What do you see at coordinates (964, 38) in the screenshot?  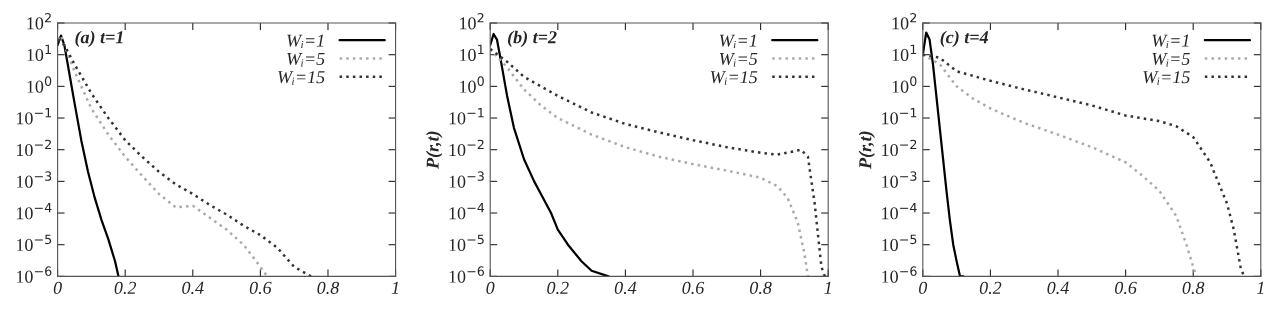 I see `chart-title: (c) t=4` at bounding box center [964, 38].